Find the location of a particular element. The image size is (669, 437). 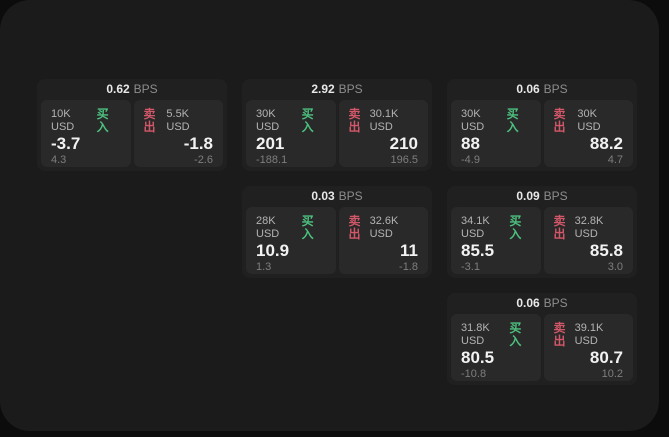

sell-delta: 196.5 is located at coordinates (404, 160).